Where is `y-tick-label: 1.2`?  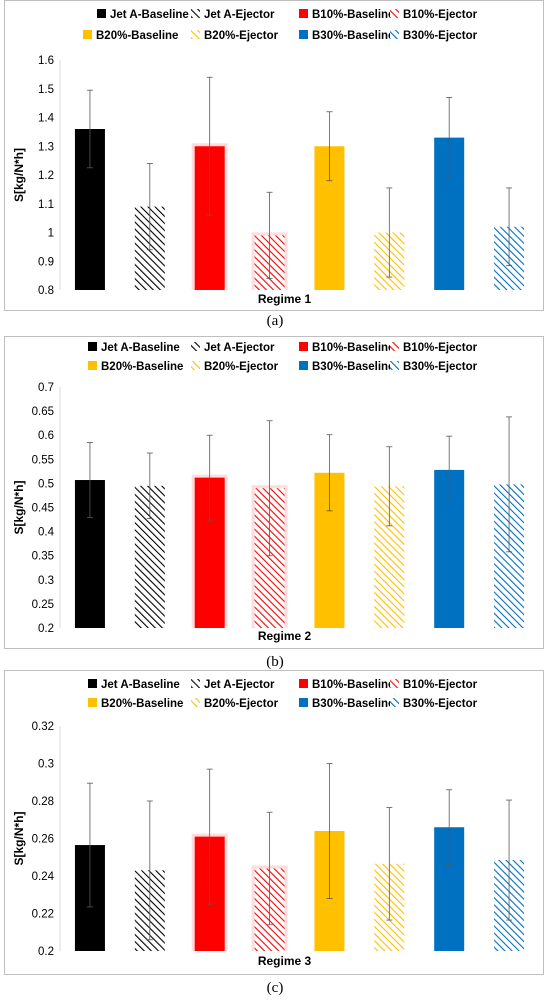
y-tick-label: 1.2 is located at coordinates (46, 176).